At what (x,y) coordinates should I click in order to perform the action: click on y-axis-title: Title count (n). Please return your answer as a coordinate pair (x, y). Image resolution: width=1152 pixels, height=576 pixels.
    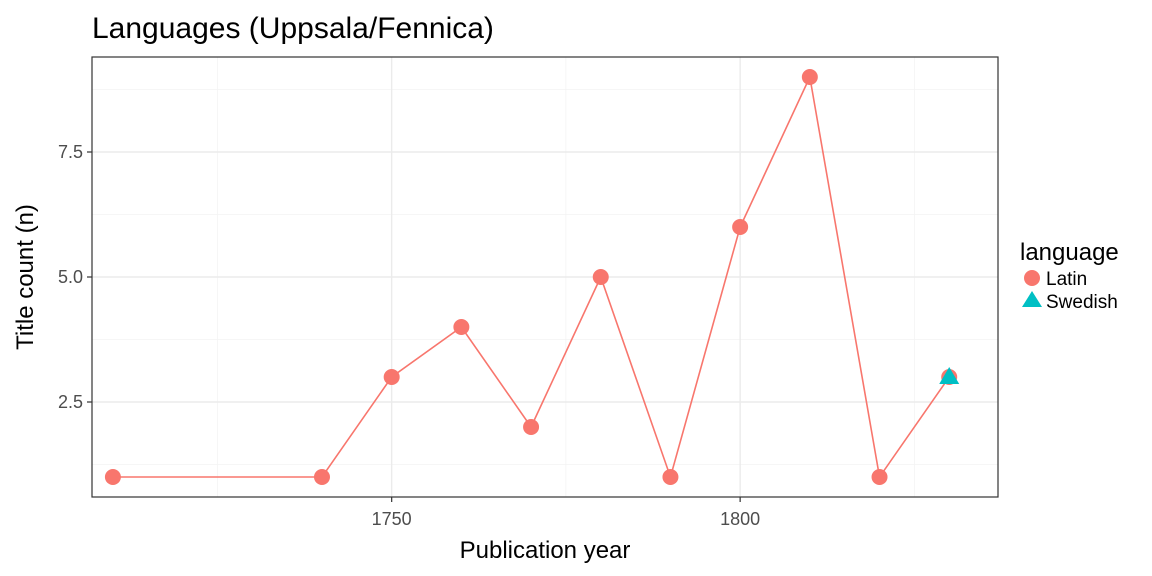
    Looking at the image, I should click on (25, 277).